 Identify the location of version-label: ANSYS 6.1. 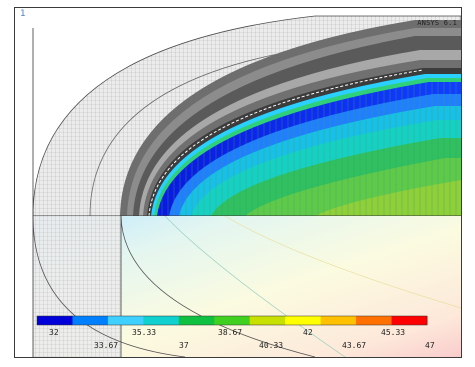
(437, 23).